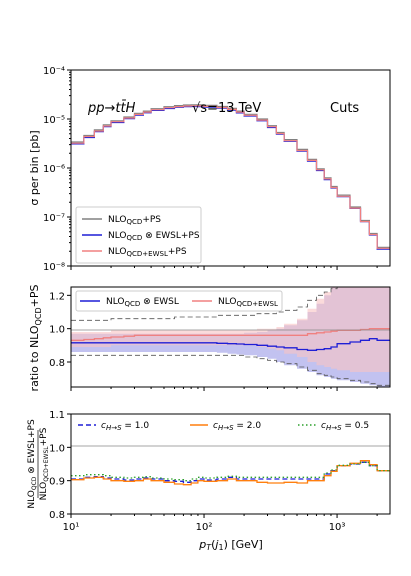 The width and height of the screenshot is (411, 576). I want to click on xtick-label: 10¹, so click(71, 527).